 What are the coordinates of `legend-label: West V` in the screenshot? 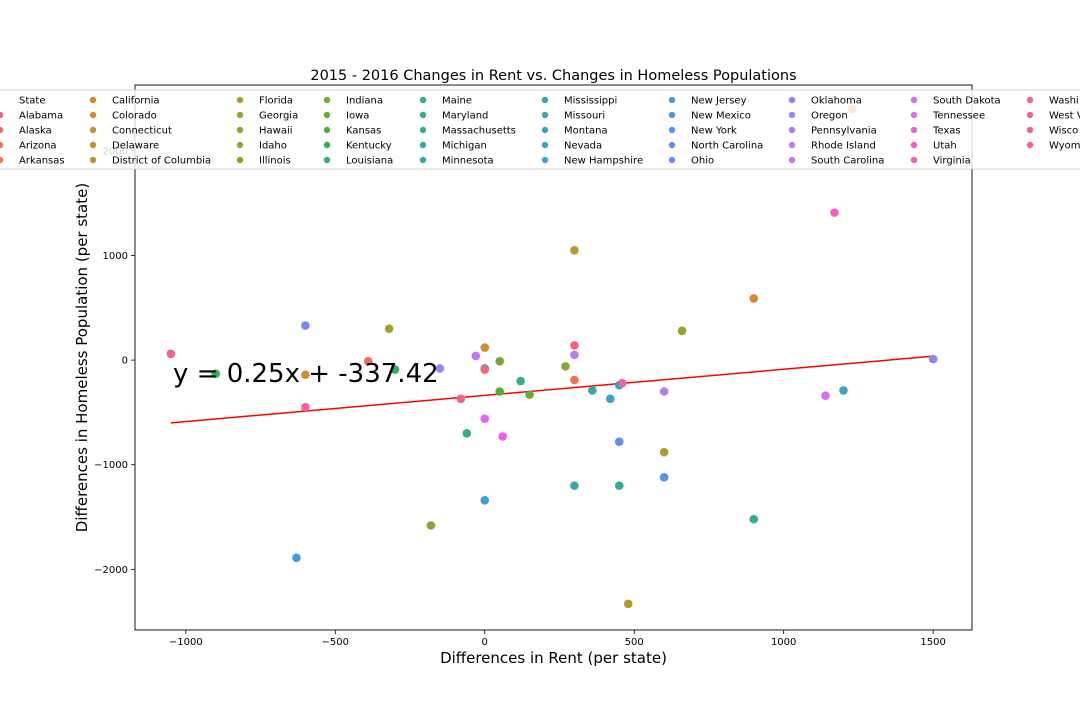 It's located at (1064, 116).